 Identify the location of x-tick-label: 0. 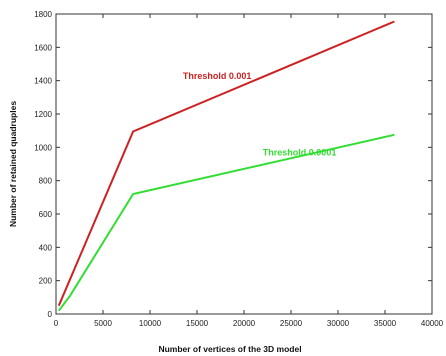
(56, 323).